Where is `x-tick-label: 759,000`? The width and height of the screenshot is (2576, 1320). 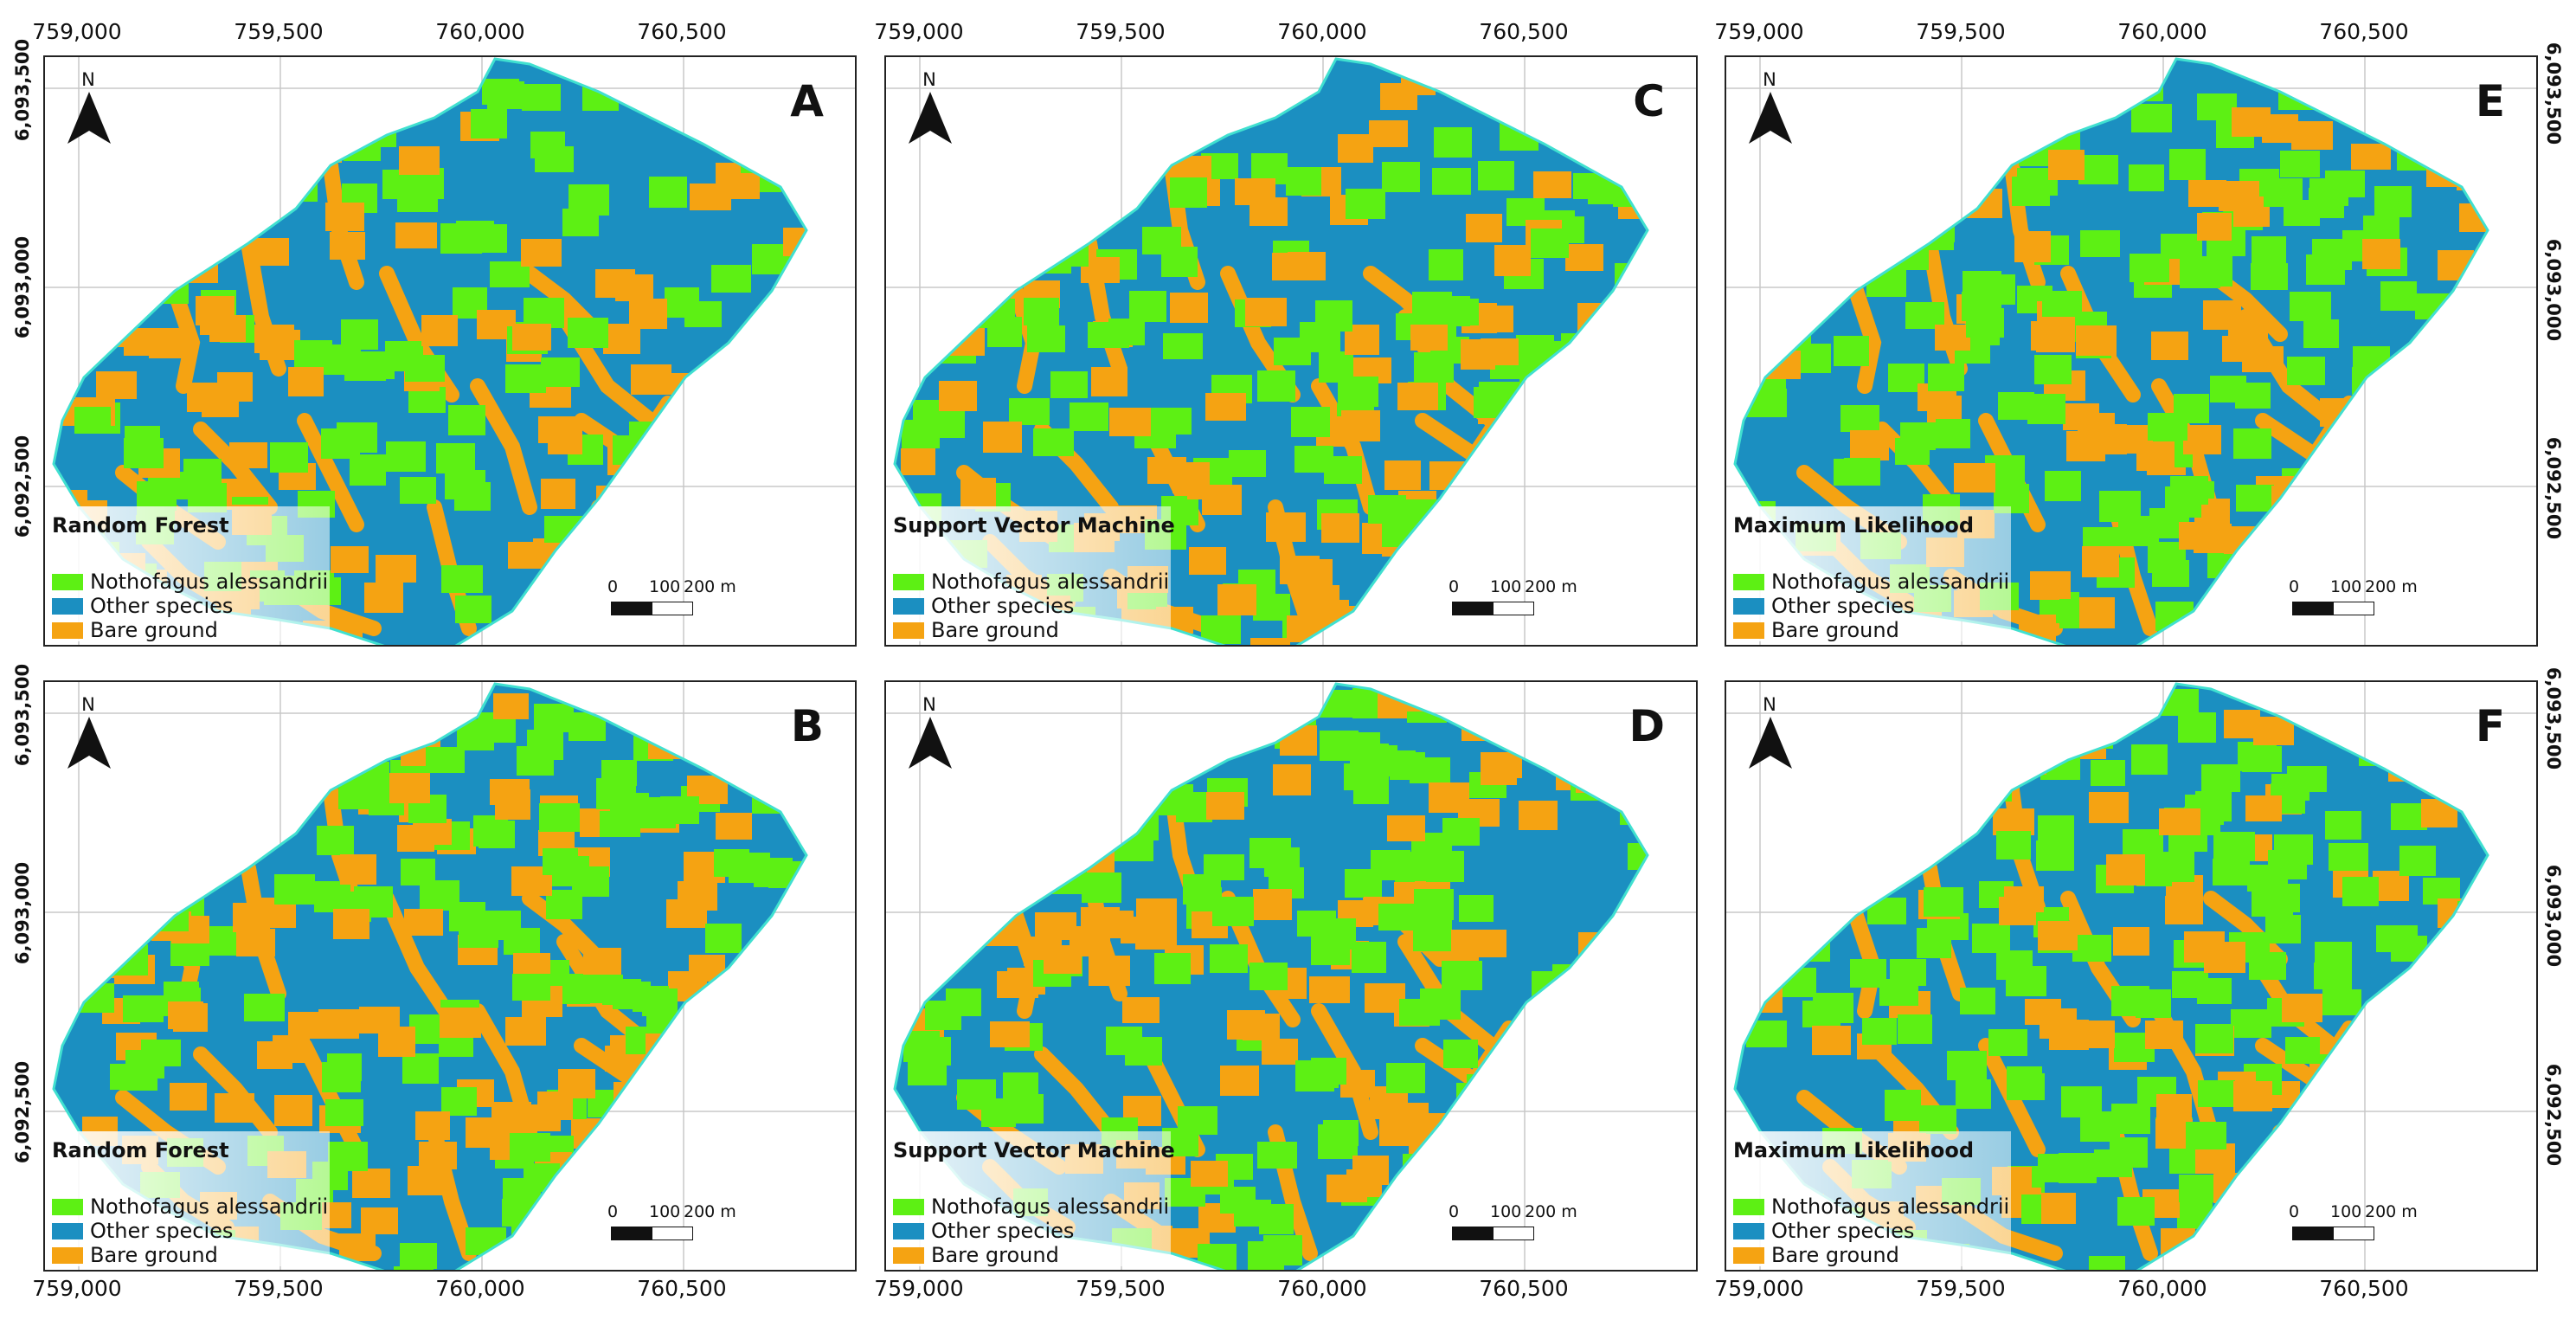 x-tick-label: 759,000 is located at coordinates (1759, 1288).